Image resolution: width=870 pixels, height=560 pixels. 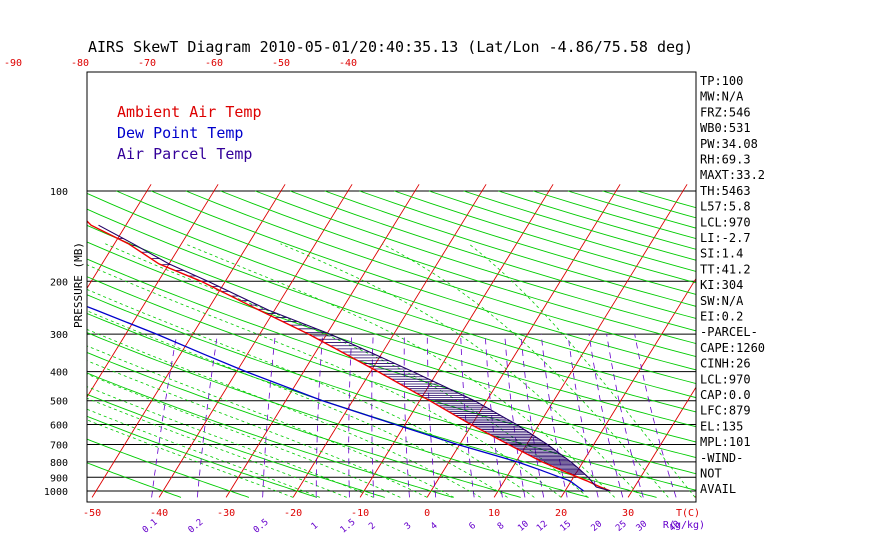 I want to click on pressure-tick-label: 300, so click(x=59, y=335).